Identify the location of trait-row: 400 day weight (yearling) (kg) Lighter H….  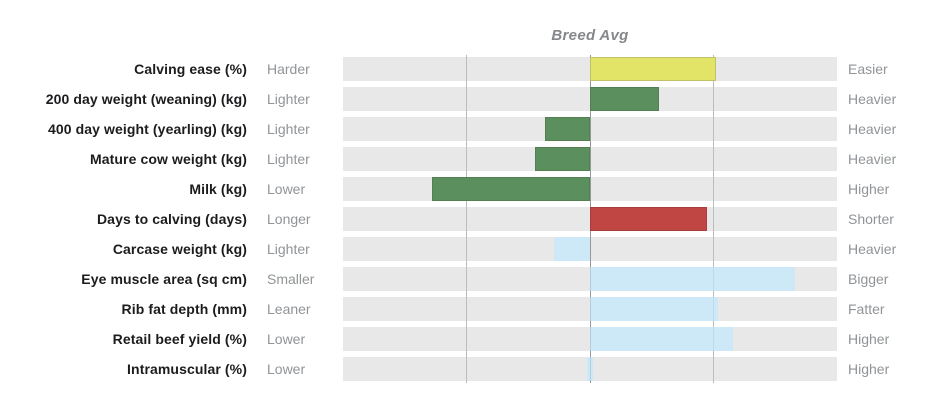
(465, 129).